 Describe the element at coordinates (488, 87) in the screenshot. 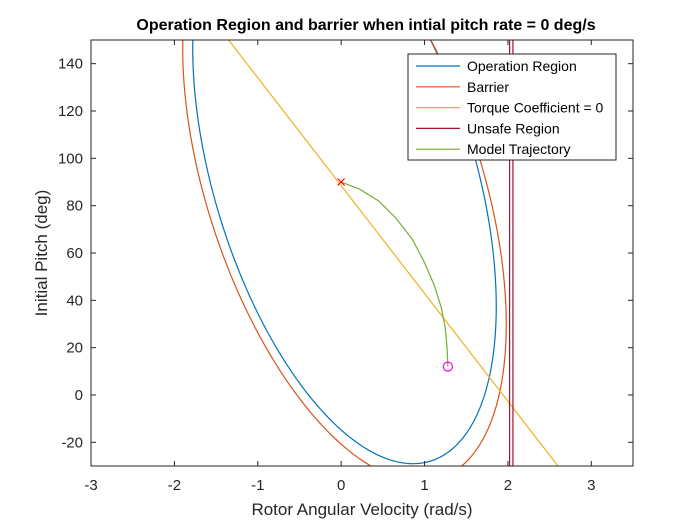

I see `legend-label-barrier: Barrier` at that location.